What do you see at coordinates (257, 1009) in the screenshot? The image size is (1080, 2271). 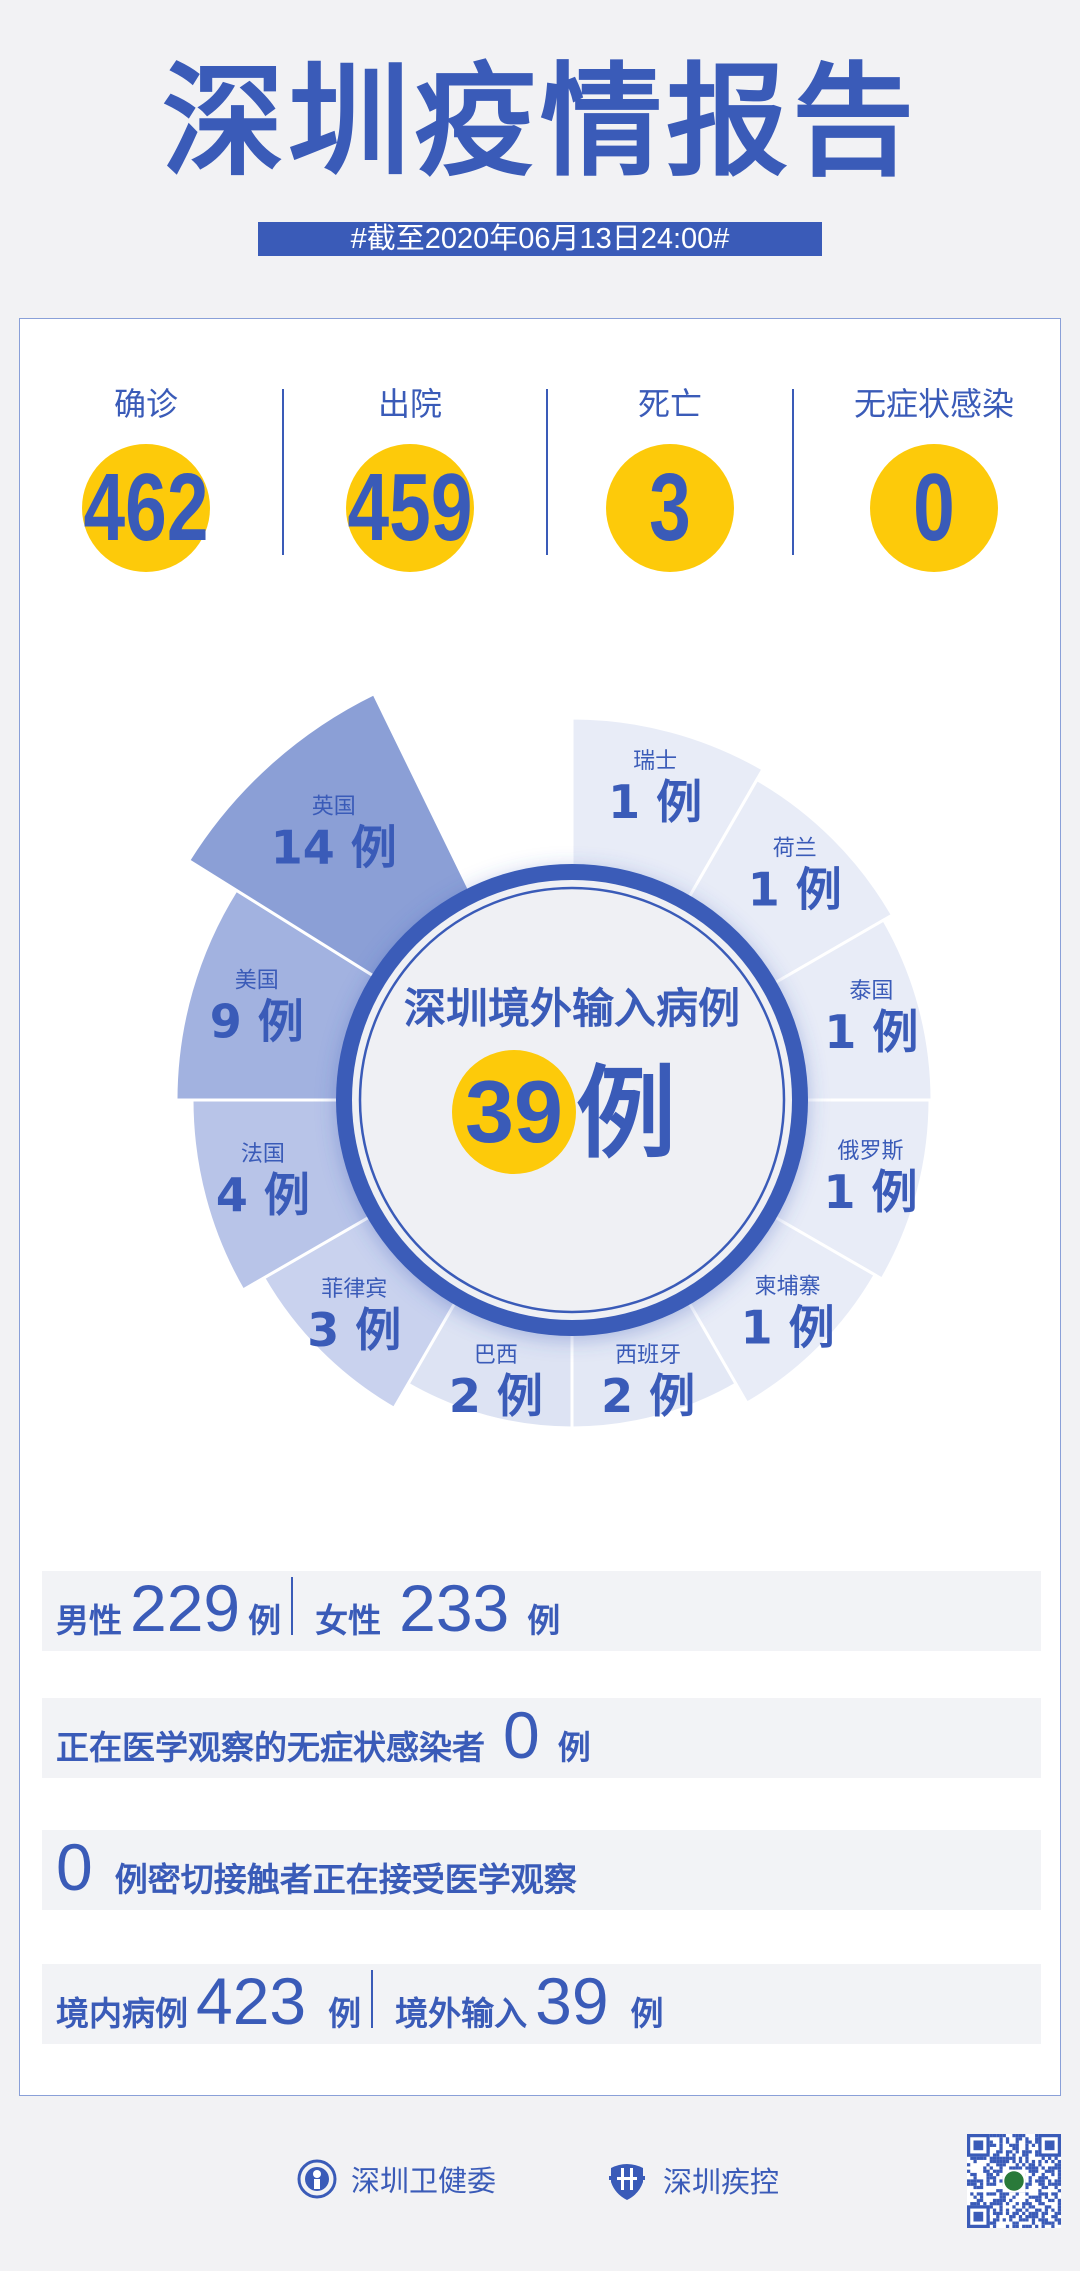 I see `sector-label: 美国9 例` at bounding box center [257, 1009].